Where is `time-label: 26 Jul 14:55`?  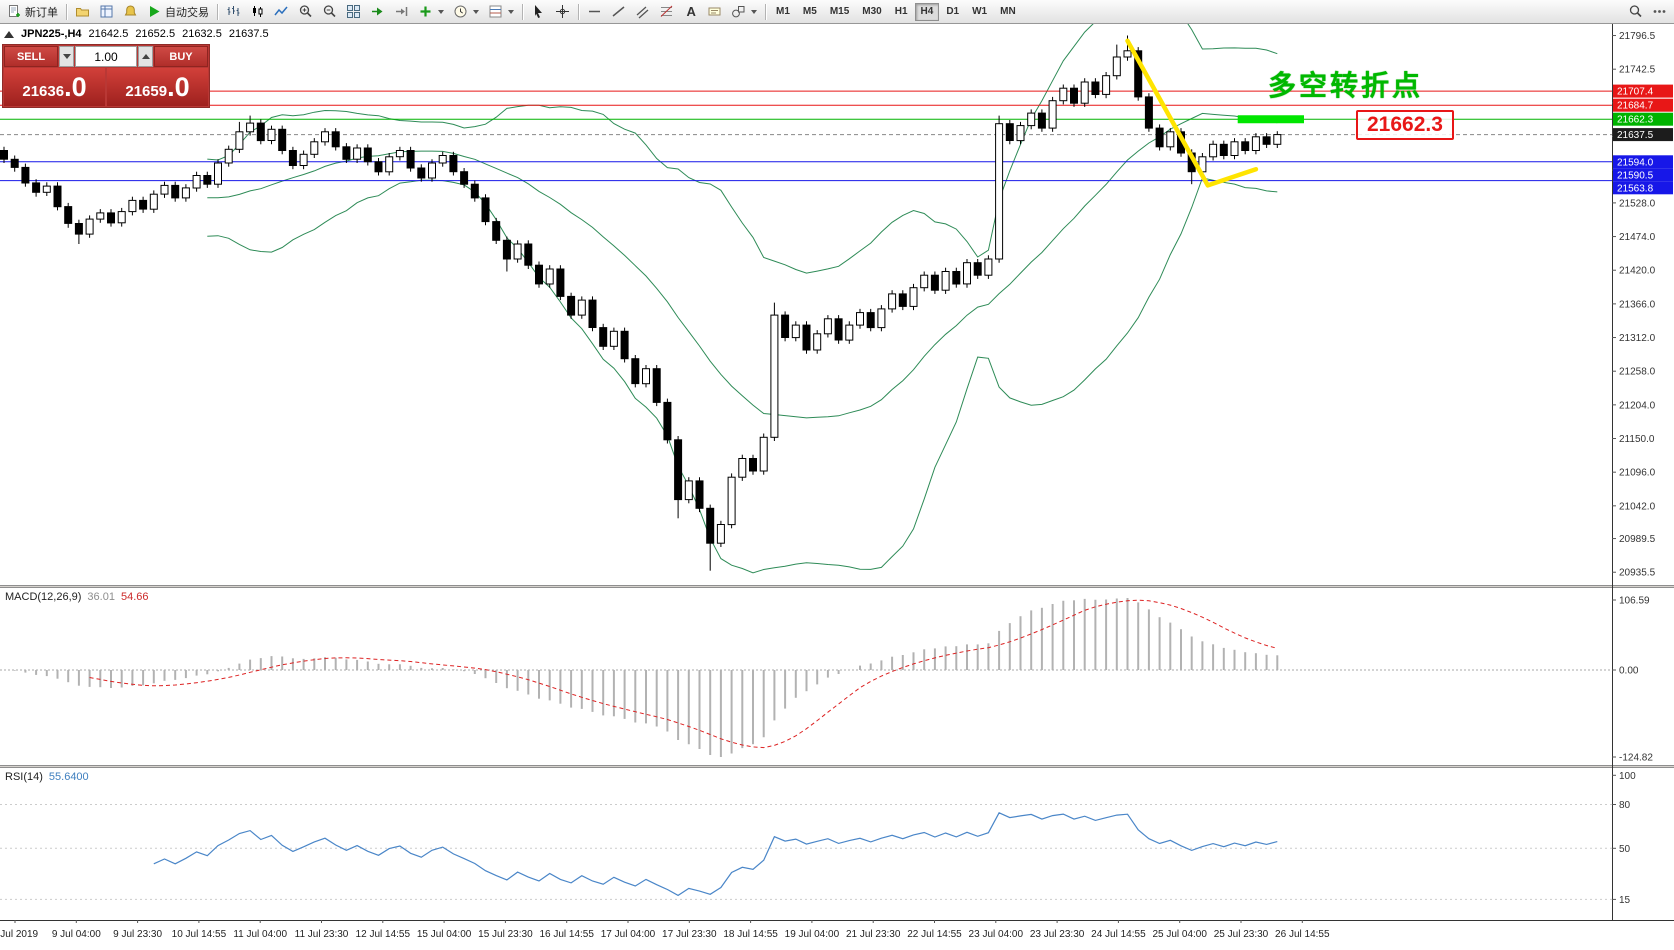
time-label: 26 Jul 14:55 is located at coordinates (1302, 934).